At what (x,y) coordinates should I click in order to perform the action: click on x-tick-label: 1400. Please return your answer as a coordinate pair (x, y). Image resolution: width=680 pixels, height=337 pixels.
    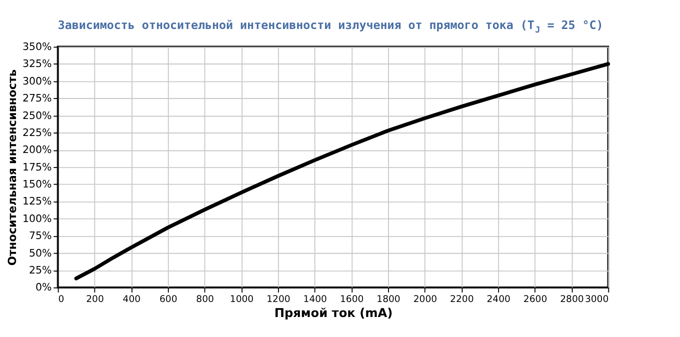
    Looking at the image, I should click on (315, 299).